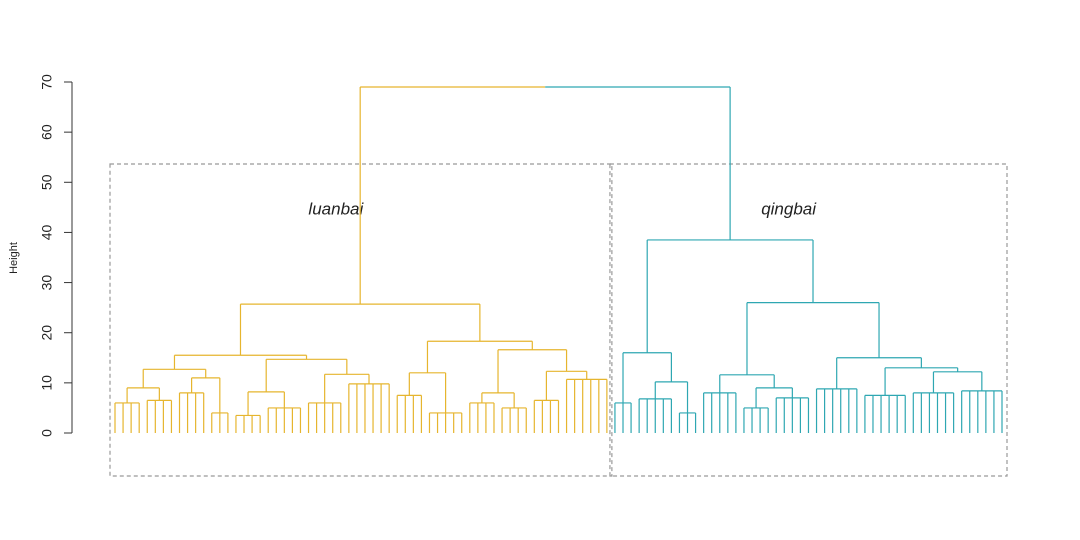 The width and height of the screenshot is (1080, 540). What do you see at coordinates (47, 182) in the screenshot?
I see `y-tick-label: 50` at bounding box center [47, 182].